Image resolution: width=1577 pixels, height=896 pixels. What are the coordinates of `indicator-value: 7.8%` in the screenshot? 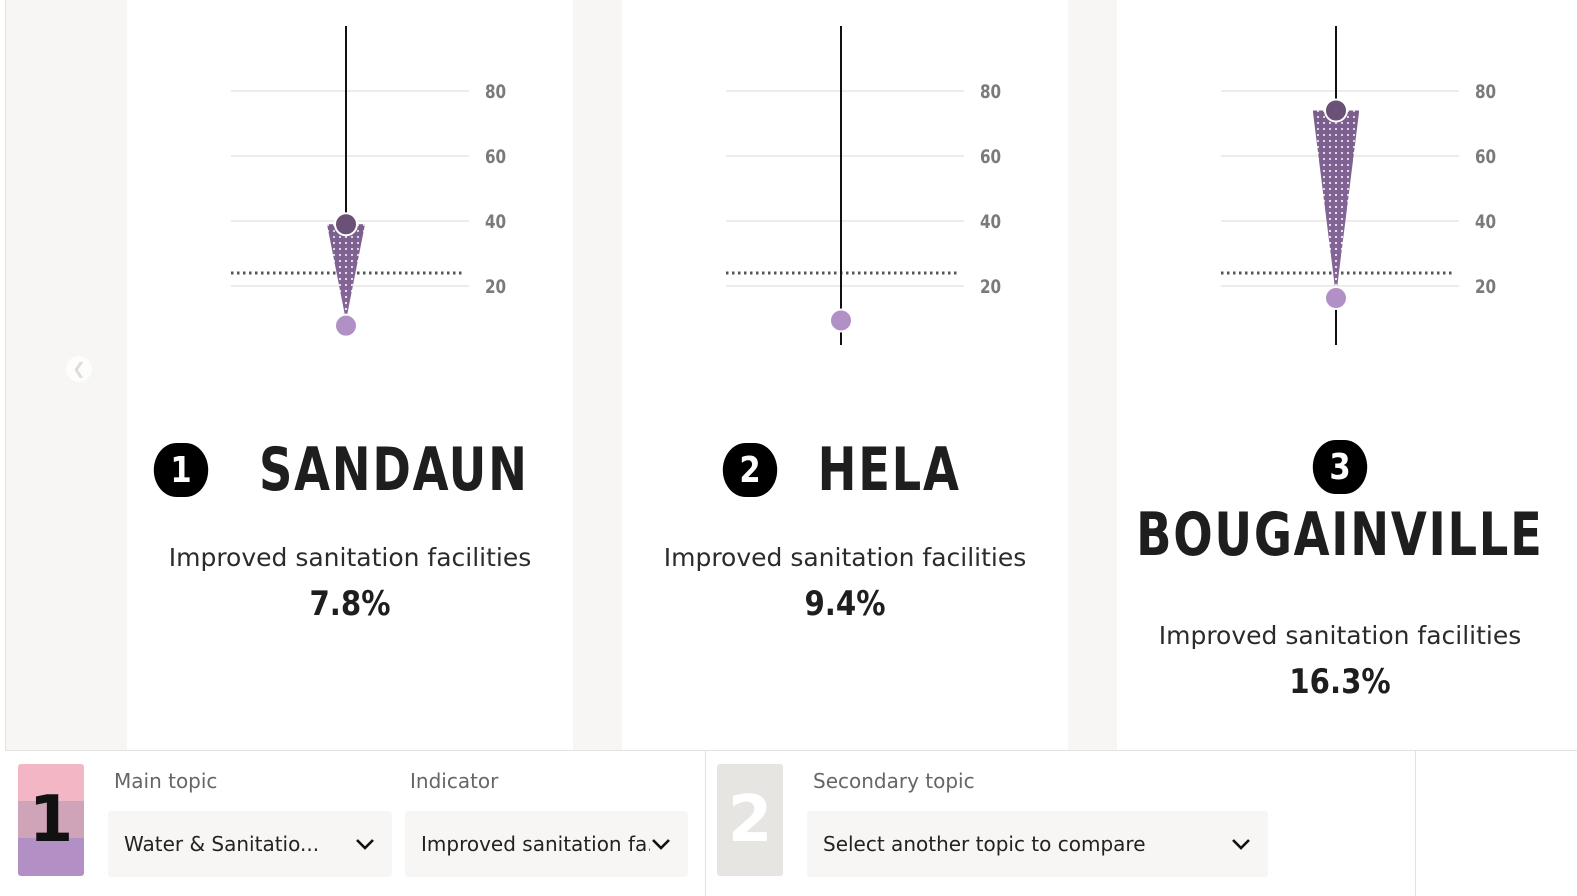 It's located at (350, 604).